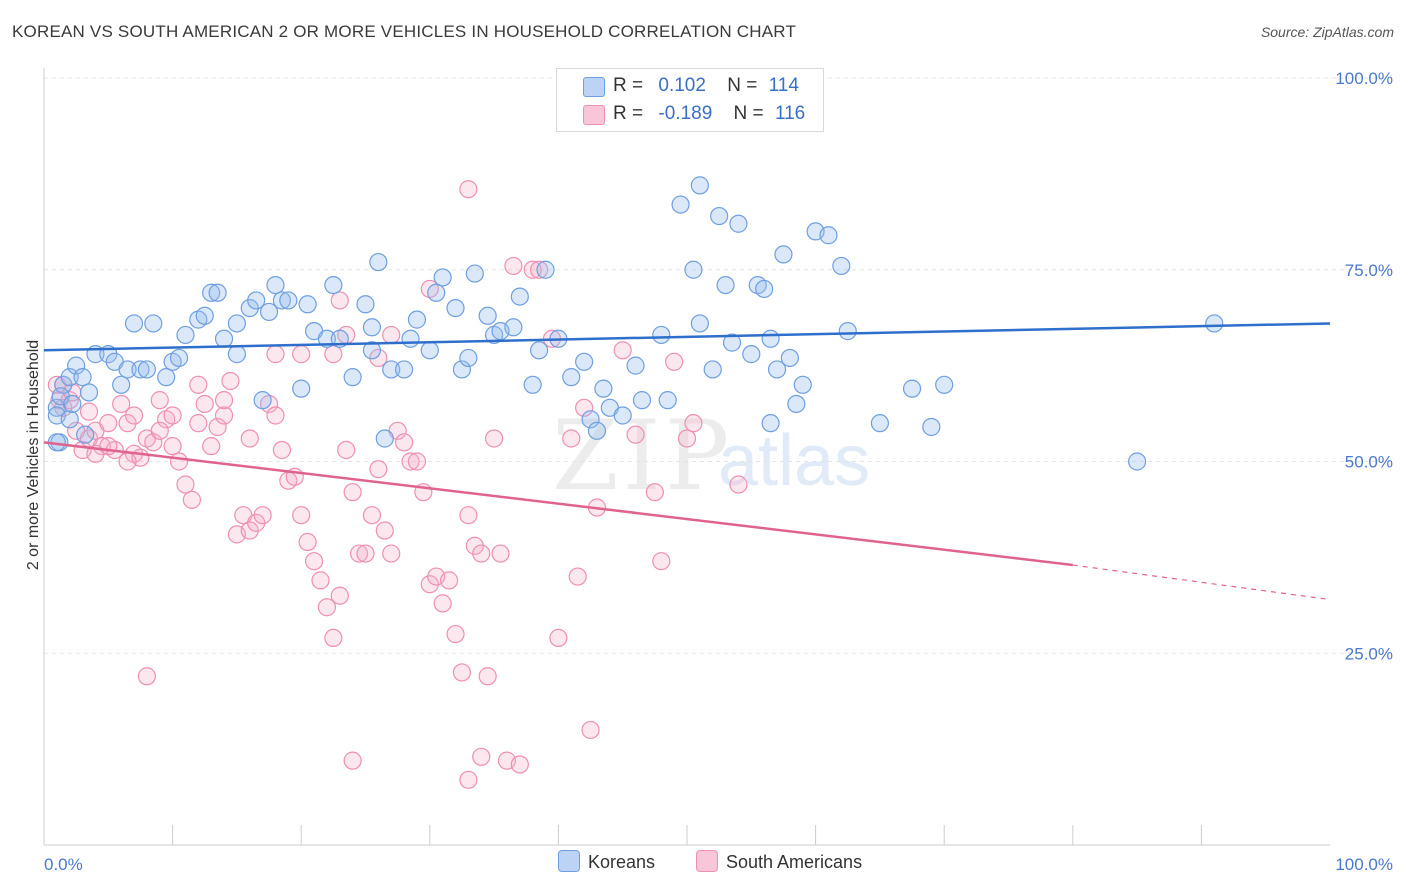 This screenshot has width=1406, height=892. Describe the element at coordinates (594, 87) in the screenshot. I see `koreans-swatch` at that location.